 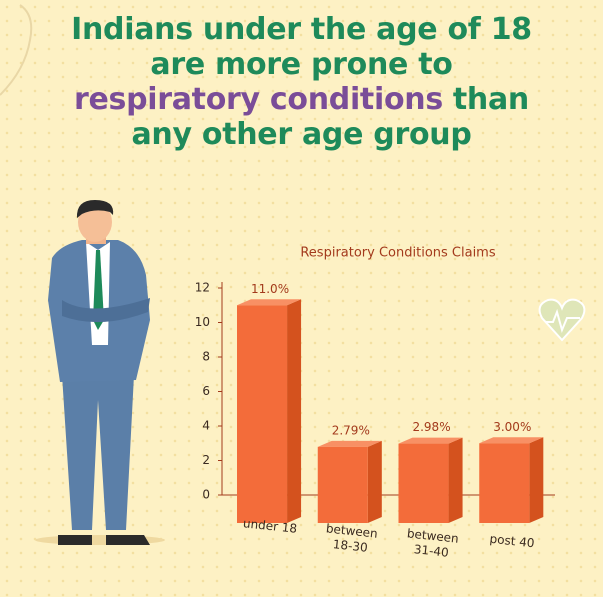 What do you see at coordinates (206, 426) in the screenshot?
I see `y-tick-label: 4` at bounding box center [206, 426].